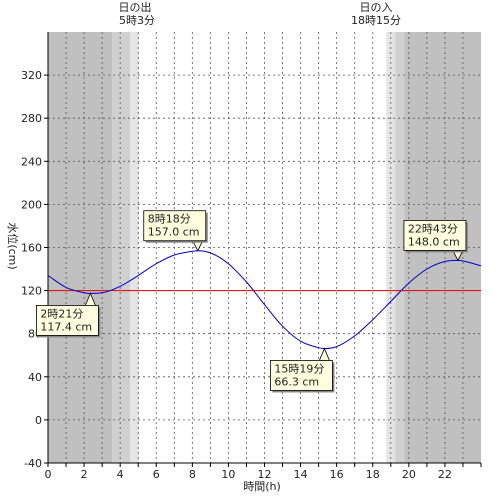 The width and height of the screenshot is (496, 496). Describe the element at coordinates (262, 486) in the screenshot. I see `x-axis-title: 時間(h)` at that location.